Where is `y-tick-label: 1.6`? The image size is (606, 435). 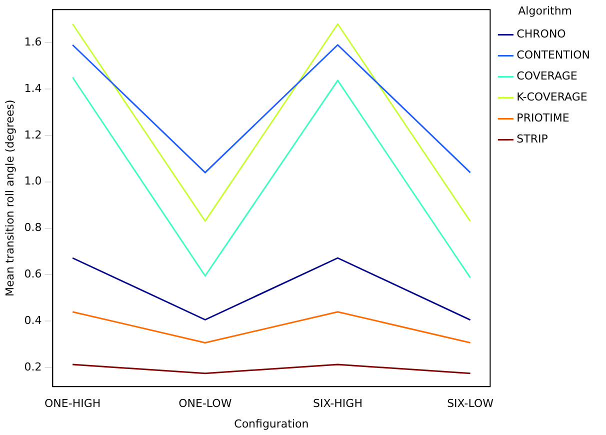
y-tick-label: 1.6 is located at coordinates (33, 41).